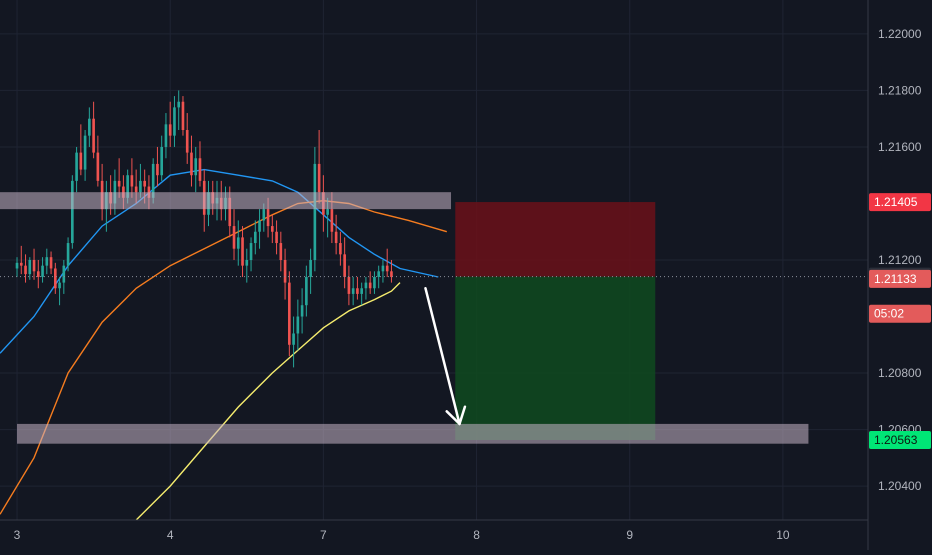 The width and height of the screenshot is (932, 555). What do you see at coordinates (555, 239) in the screenshot?
I see `stop-loss-box` at bounding box center [555, 239].